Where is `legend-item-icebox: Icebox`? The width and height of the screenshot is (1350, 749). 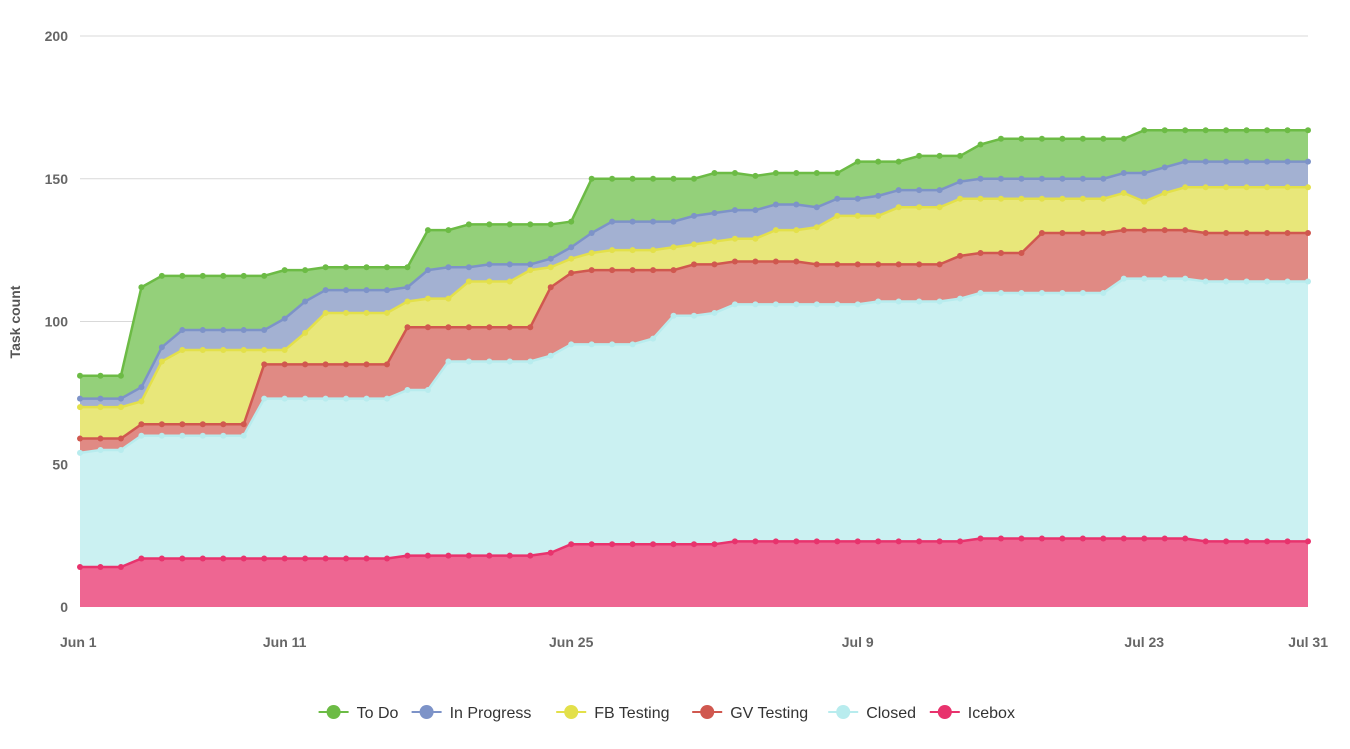 legend-item-icebox: Icebox is located at coordinates (972, 713).